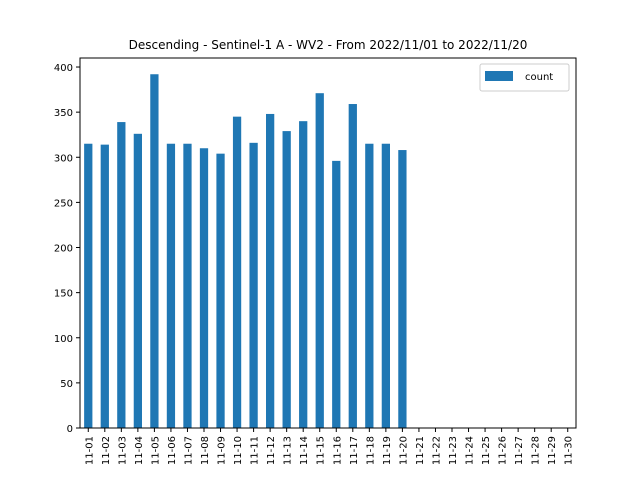  Describe the element at coordinates (304, 450) in the screenshot. I see `x-tick-label: 11-14` at that location.